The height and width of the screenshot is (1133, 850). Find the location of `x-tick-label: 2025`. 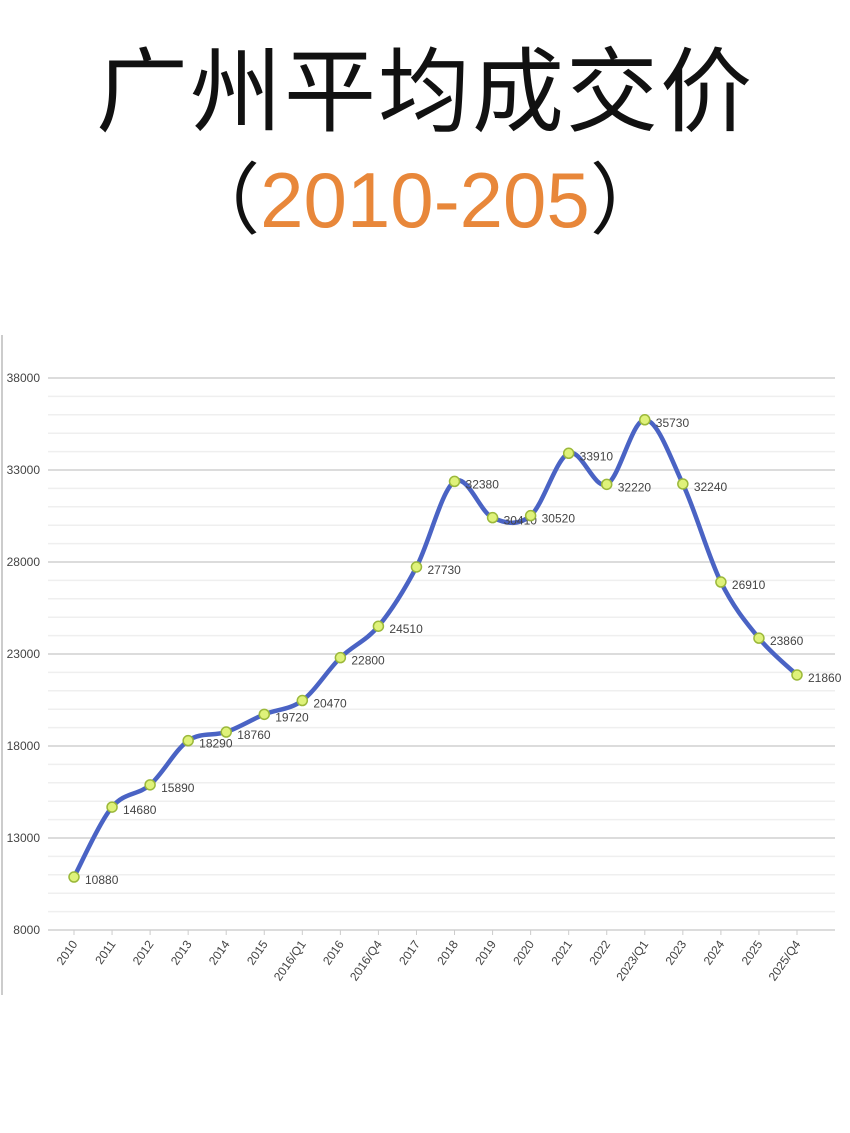

x-tick-label: 2025 is located at coordinates (752, 952).